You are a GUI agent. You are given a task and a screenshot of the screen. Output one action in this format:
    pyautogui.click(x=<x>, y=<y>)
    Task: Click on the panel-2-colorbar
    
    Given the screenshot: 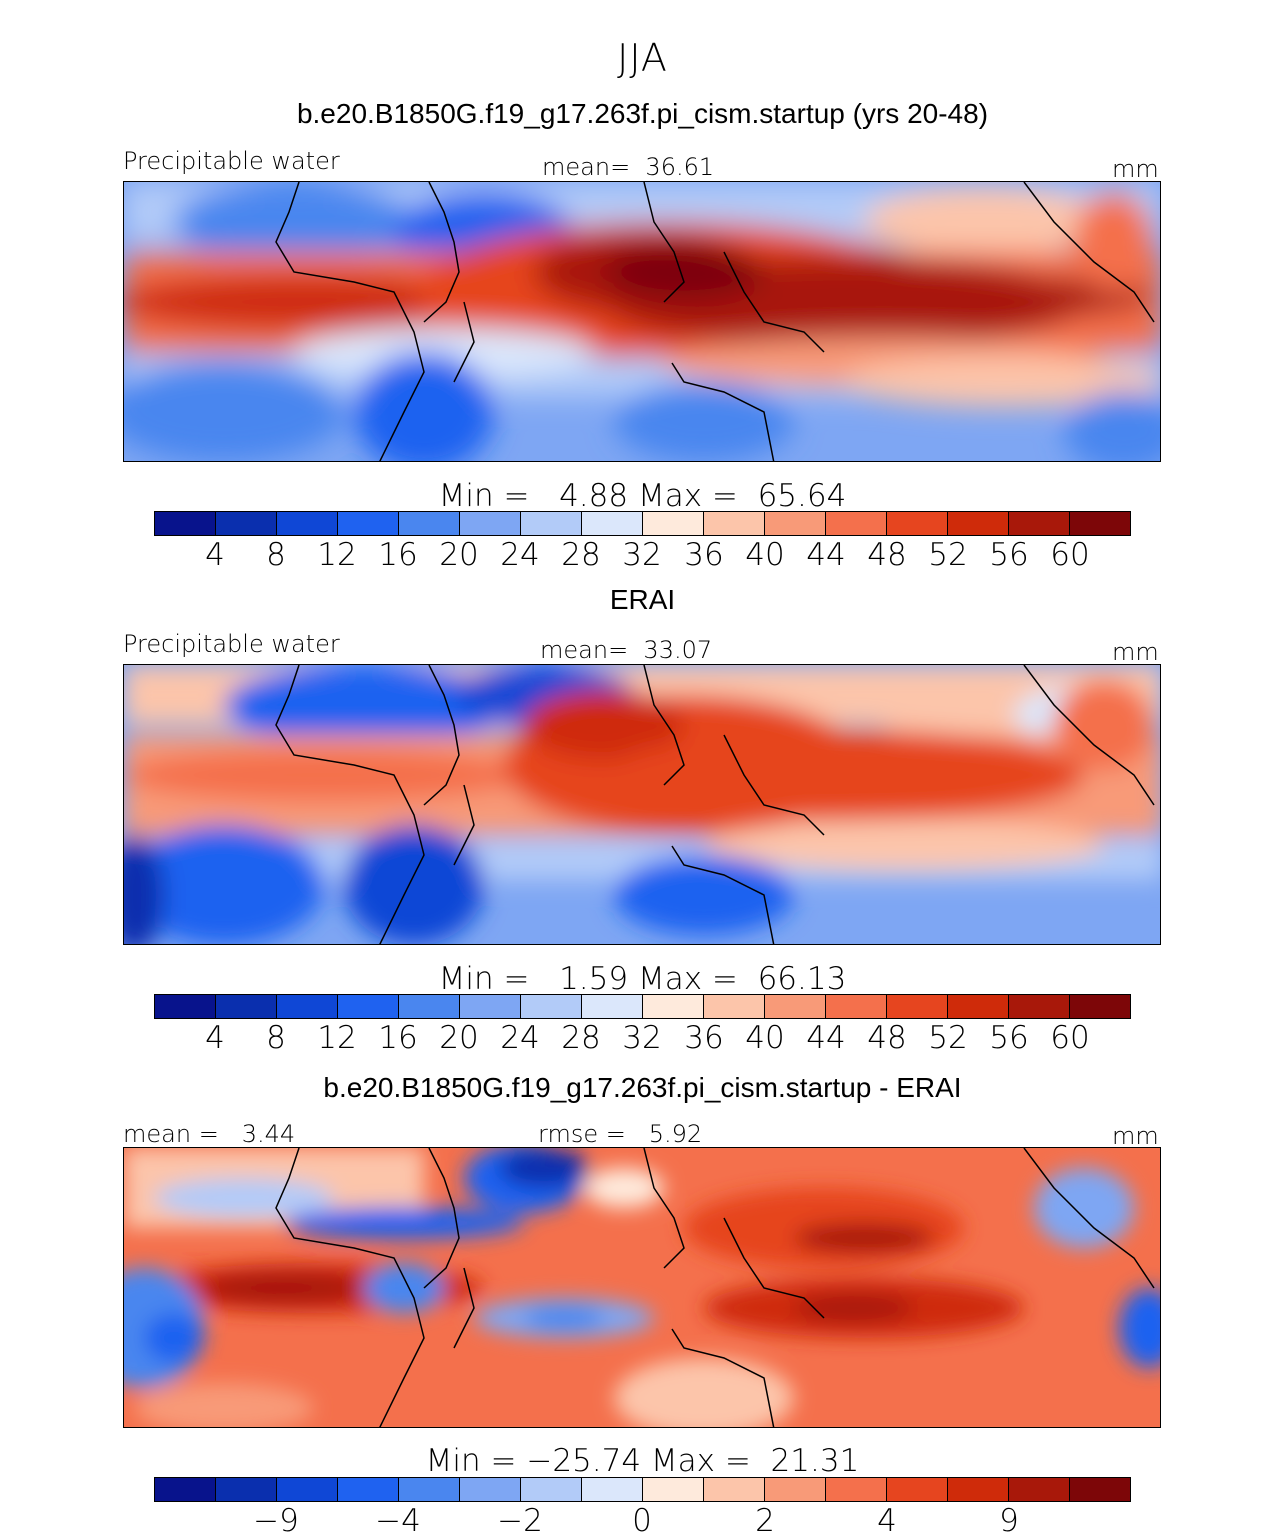 What is the action you would take?
    pyautogui.click(x=642, y=1006)
    